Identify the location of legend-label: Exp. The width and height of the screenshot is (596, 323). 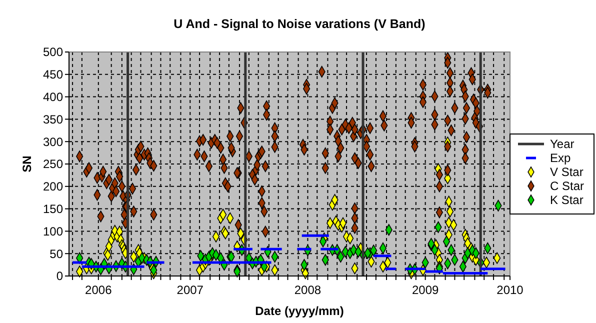
(561, 158).